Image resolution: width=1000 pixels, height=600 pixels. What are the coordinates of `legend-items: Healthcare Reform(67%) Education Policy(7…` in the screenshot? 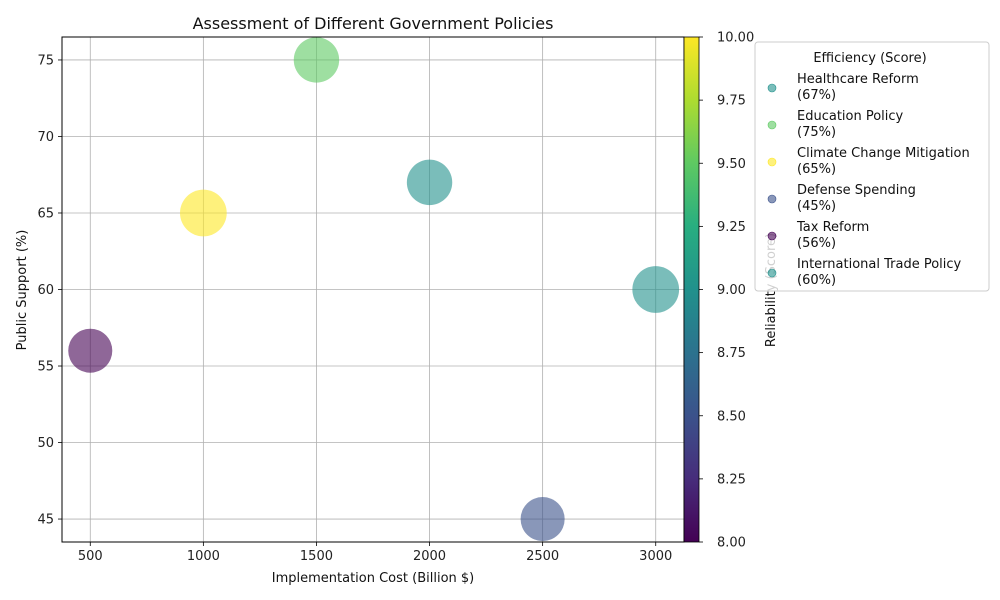 It's located at (868, 180).